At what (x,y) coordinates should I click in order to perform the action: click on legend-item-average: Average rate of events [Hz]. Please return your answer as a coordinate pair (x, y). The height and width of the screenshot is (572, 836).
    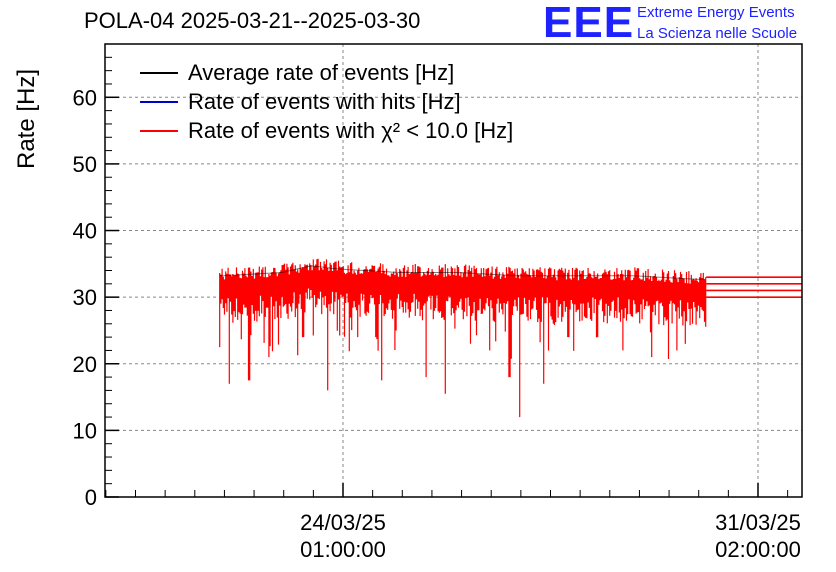
    Looking at the image, I should click on (326, 72).